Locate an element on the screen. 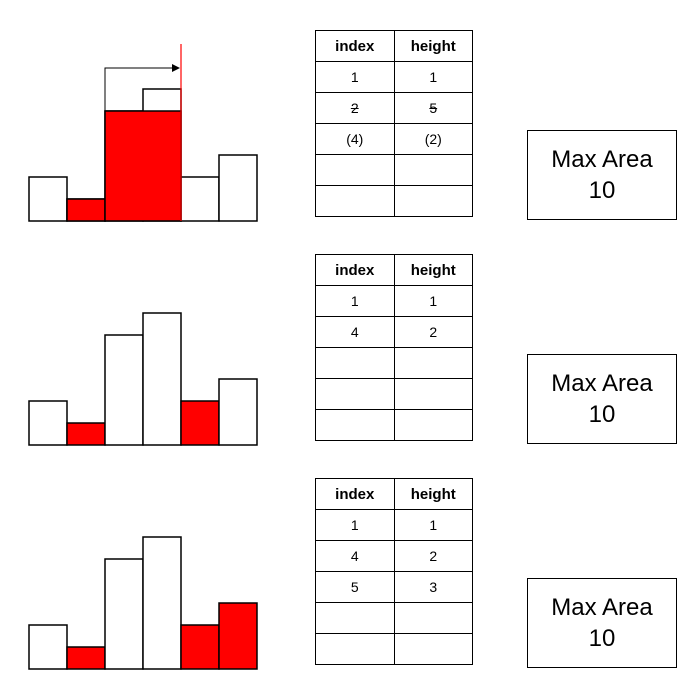 This screenshot has height=700, width=700. cell-height: (2) is located at coordinates (433, 139).